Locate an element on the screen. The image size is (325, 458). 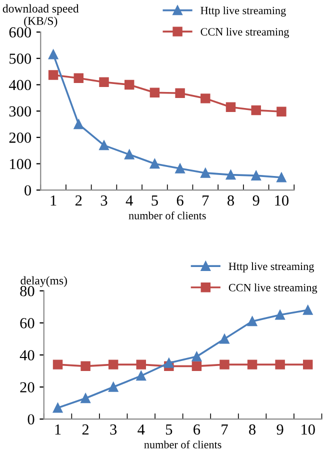
y-tick-label: 400 is located at coordinates (20, 85).